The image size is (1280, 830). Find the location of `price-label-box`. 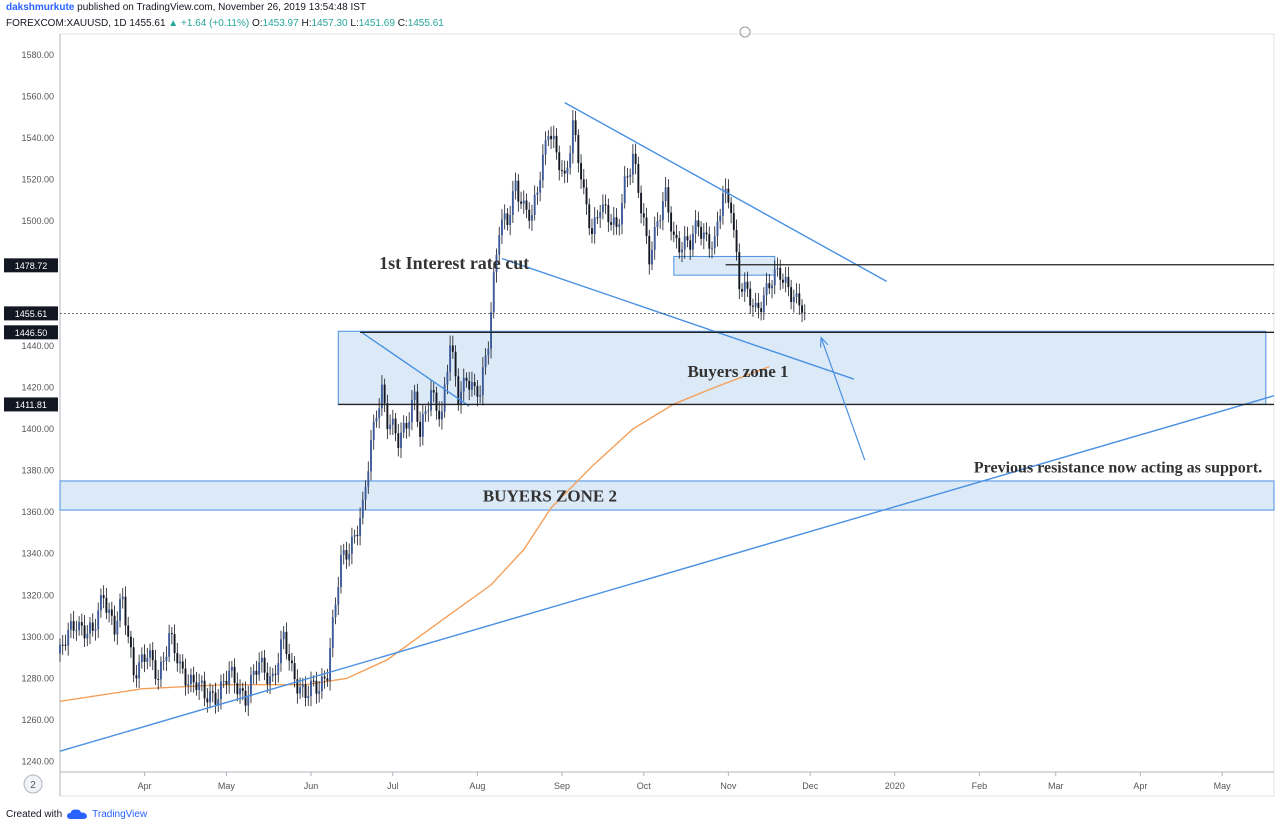

price-label-box is located at coordinates (31, 332).